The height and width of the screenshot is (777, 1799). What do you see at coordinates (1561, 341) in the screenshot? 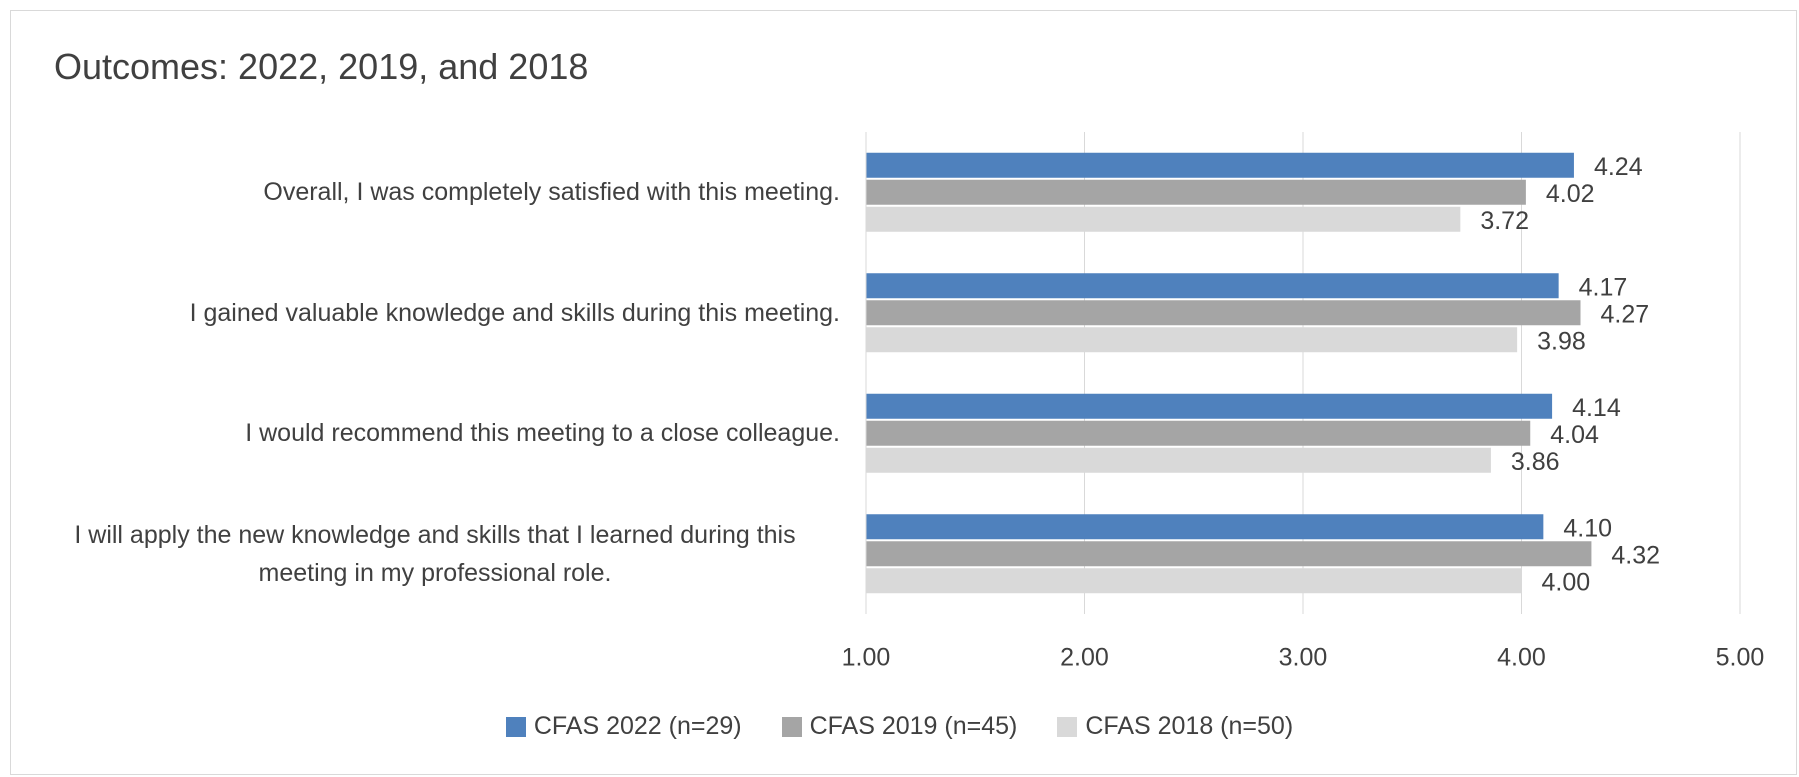
I see `value-label: 3.98` at bounding box center [1561, 341].